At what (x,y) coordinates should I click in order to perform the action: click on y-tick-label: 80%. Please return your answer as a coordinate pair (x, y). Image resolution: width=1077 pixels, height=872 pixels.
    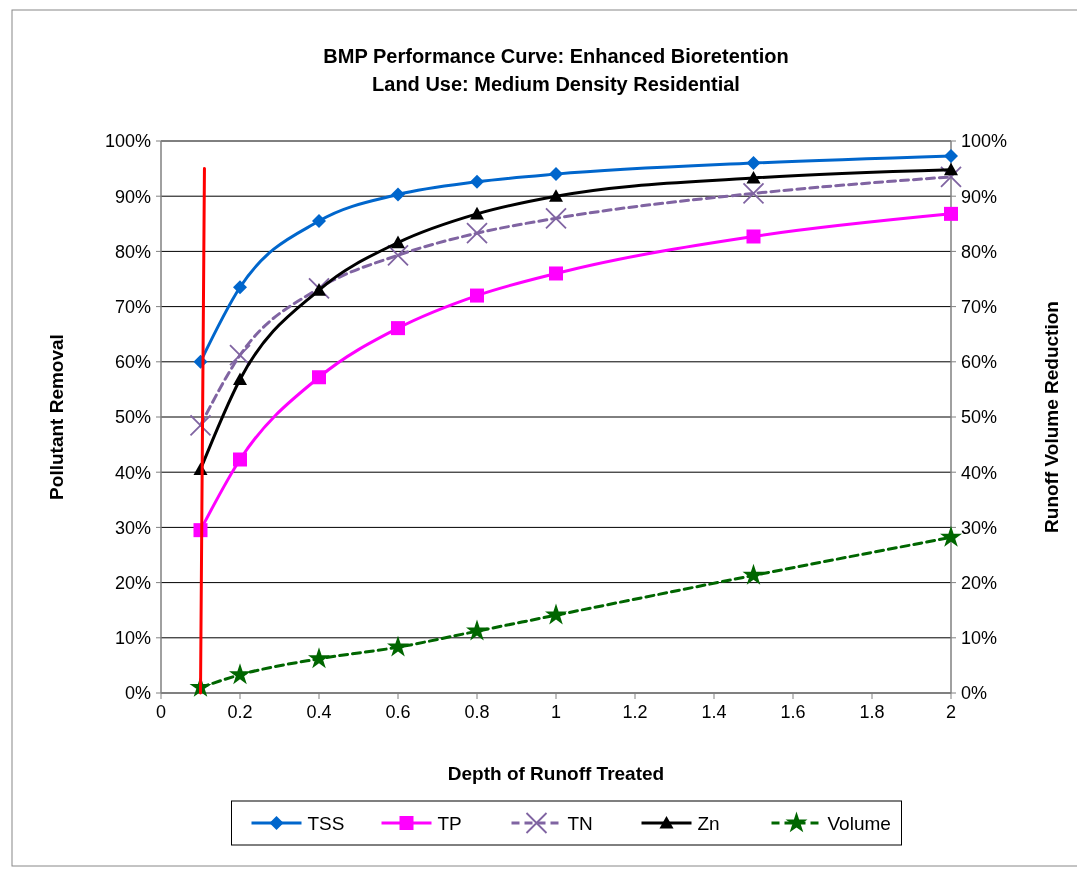
    Looking at the image, I should click on (132, 251).